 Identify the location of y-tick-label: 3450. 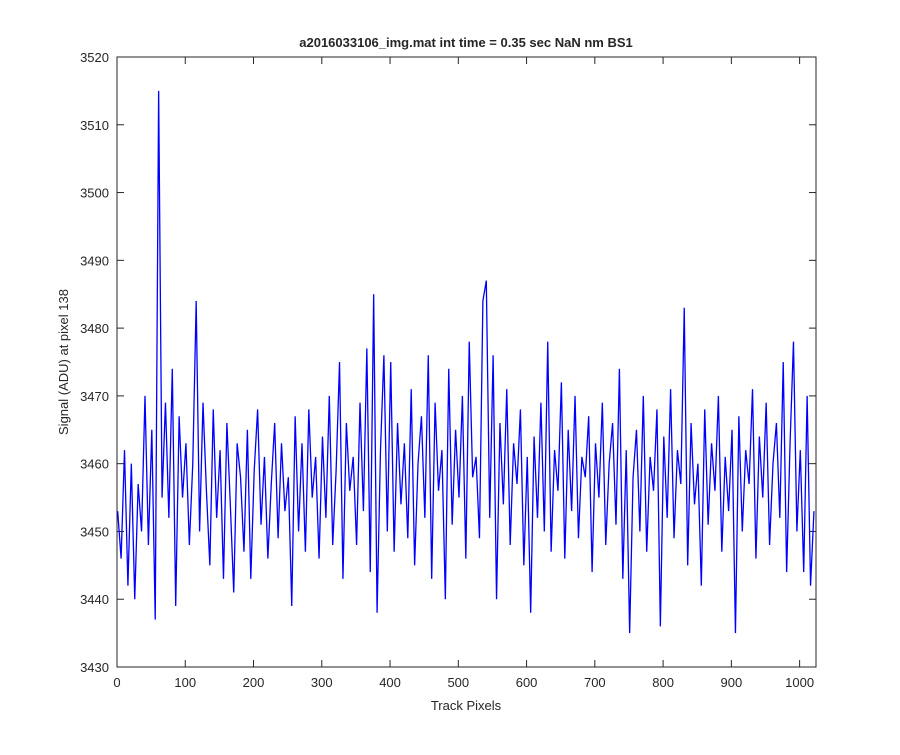
(94, 531).